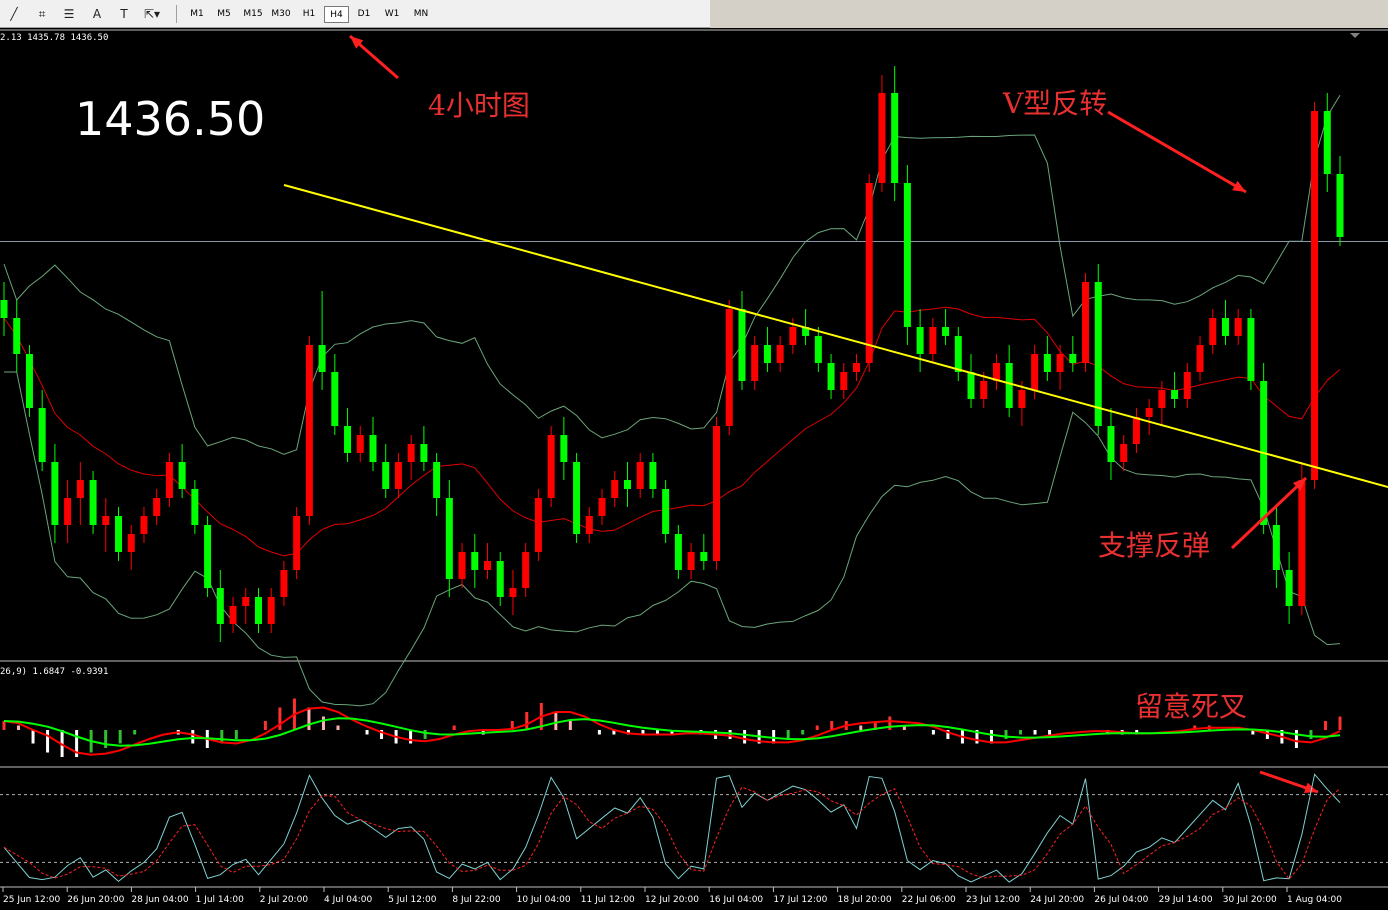 This screenshot has height=910, width=1388. I want to click on support-bounce-annotation: 支撑反弹, so click(1154, 545).